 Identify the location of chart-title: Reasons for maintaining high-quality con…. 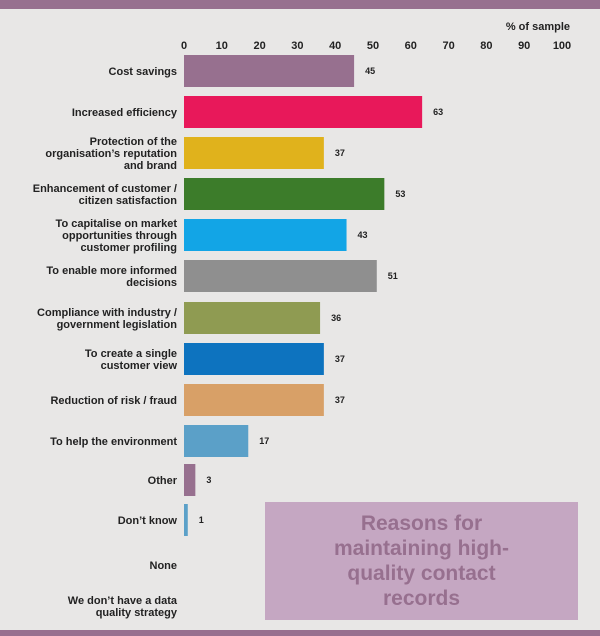
(421, 561).